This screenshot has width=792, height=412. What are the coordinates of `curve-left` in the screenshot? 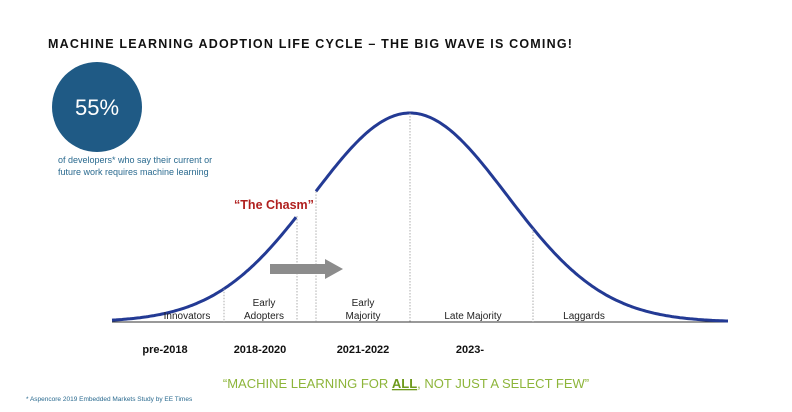 It's located at (204, 269).